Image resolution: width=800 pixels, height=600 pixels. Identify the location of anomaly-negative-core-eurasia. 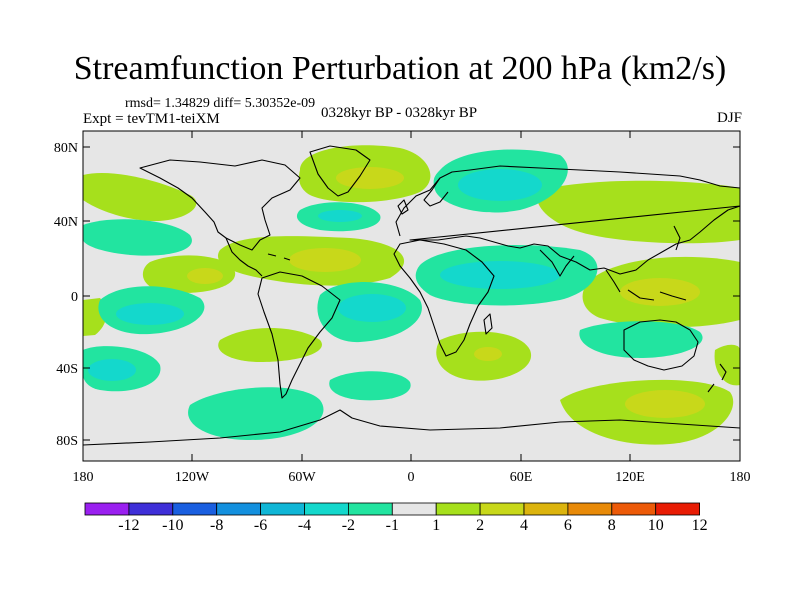
(500, 185).